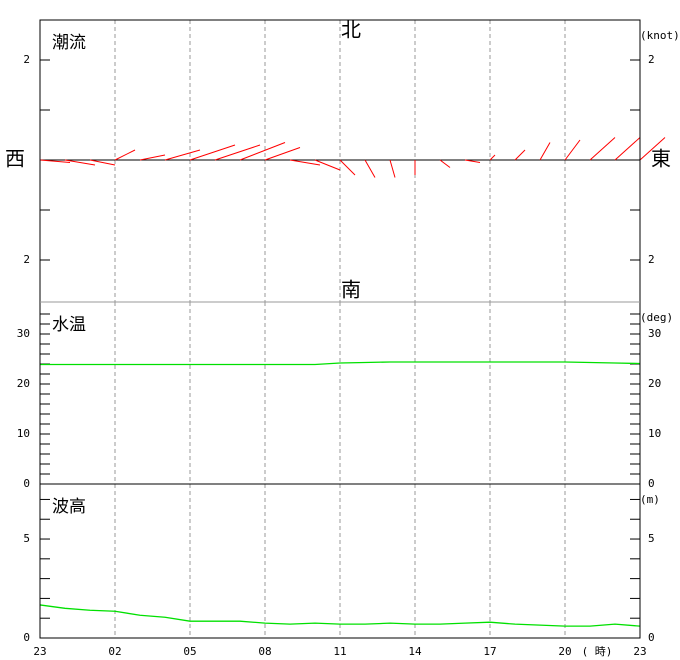 The height and width of the screenshot is (660, 680). Describe the element at coordinates (69, 325) in the screenshot. I see `panel-title: 水温` at that location.